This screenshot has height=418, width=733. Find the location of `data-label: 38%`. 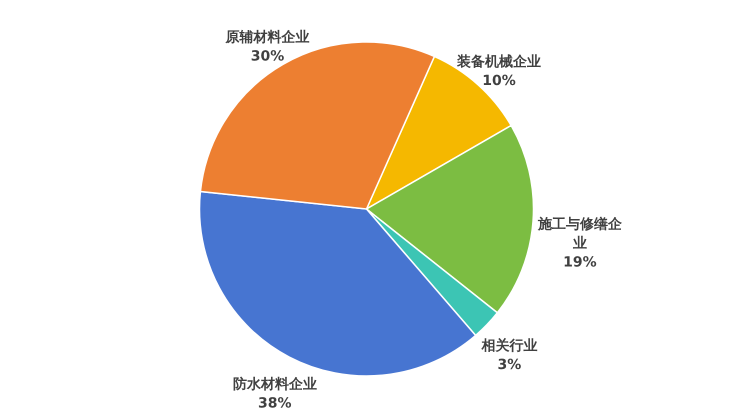

data-label: 38% is located at coordinates (275, 403).